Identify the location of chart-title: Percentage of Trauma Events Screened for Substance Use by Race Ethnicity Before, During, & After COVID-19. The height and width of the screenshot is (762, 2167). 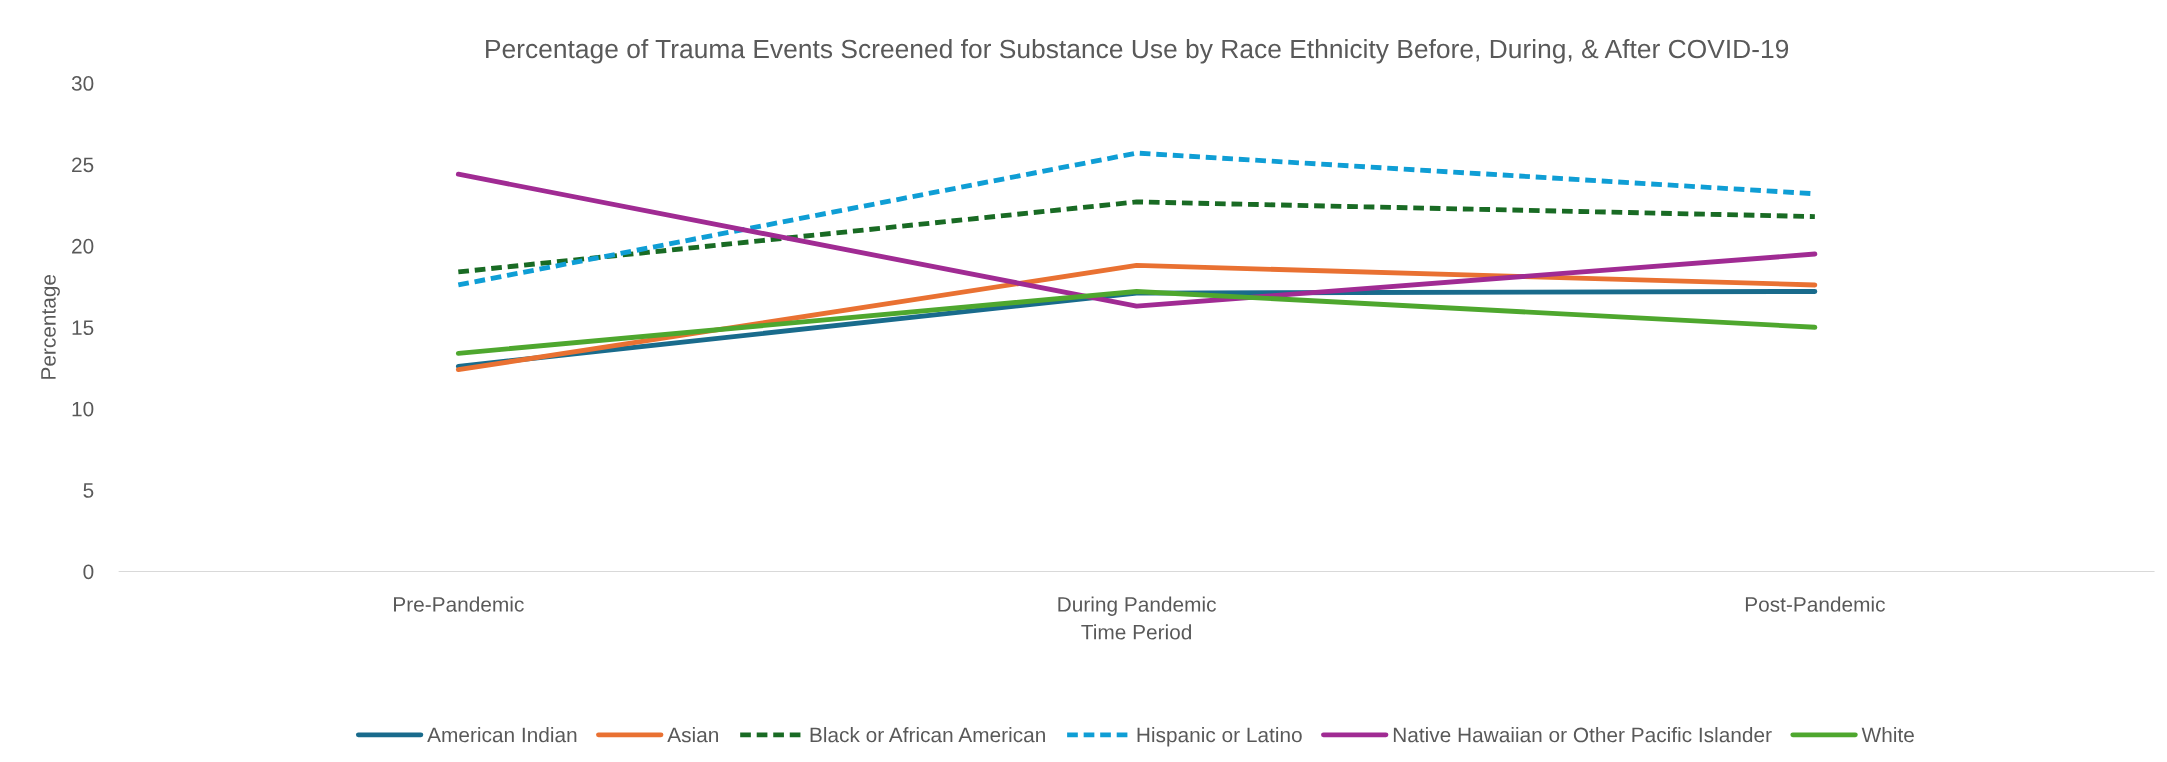
(1137, 51).